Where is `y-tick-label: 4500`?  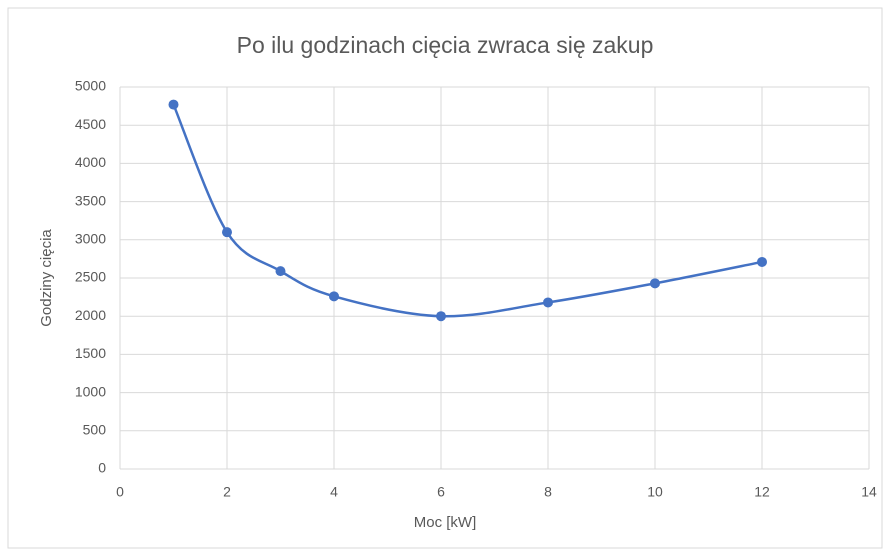 y-tick-label: 4500 is located at coordinates (90, 124).